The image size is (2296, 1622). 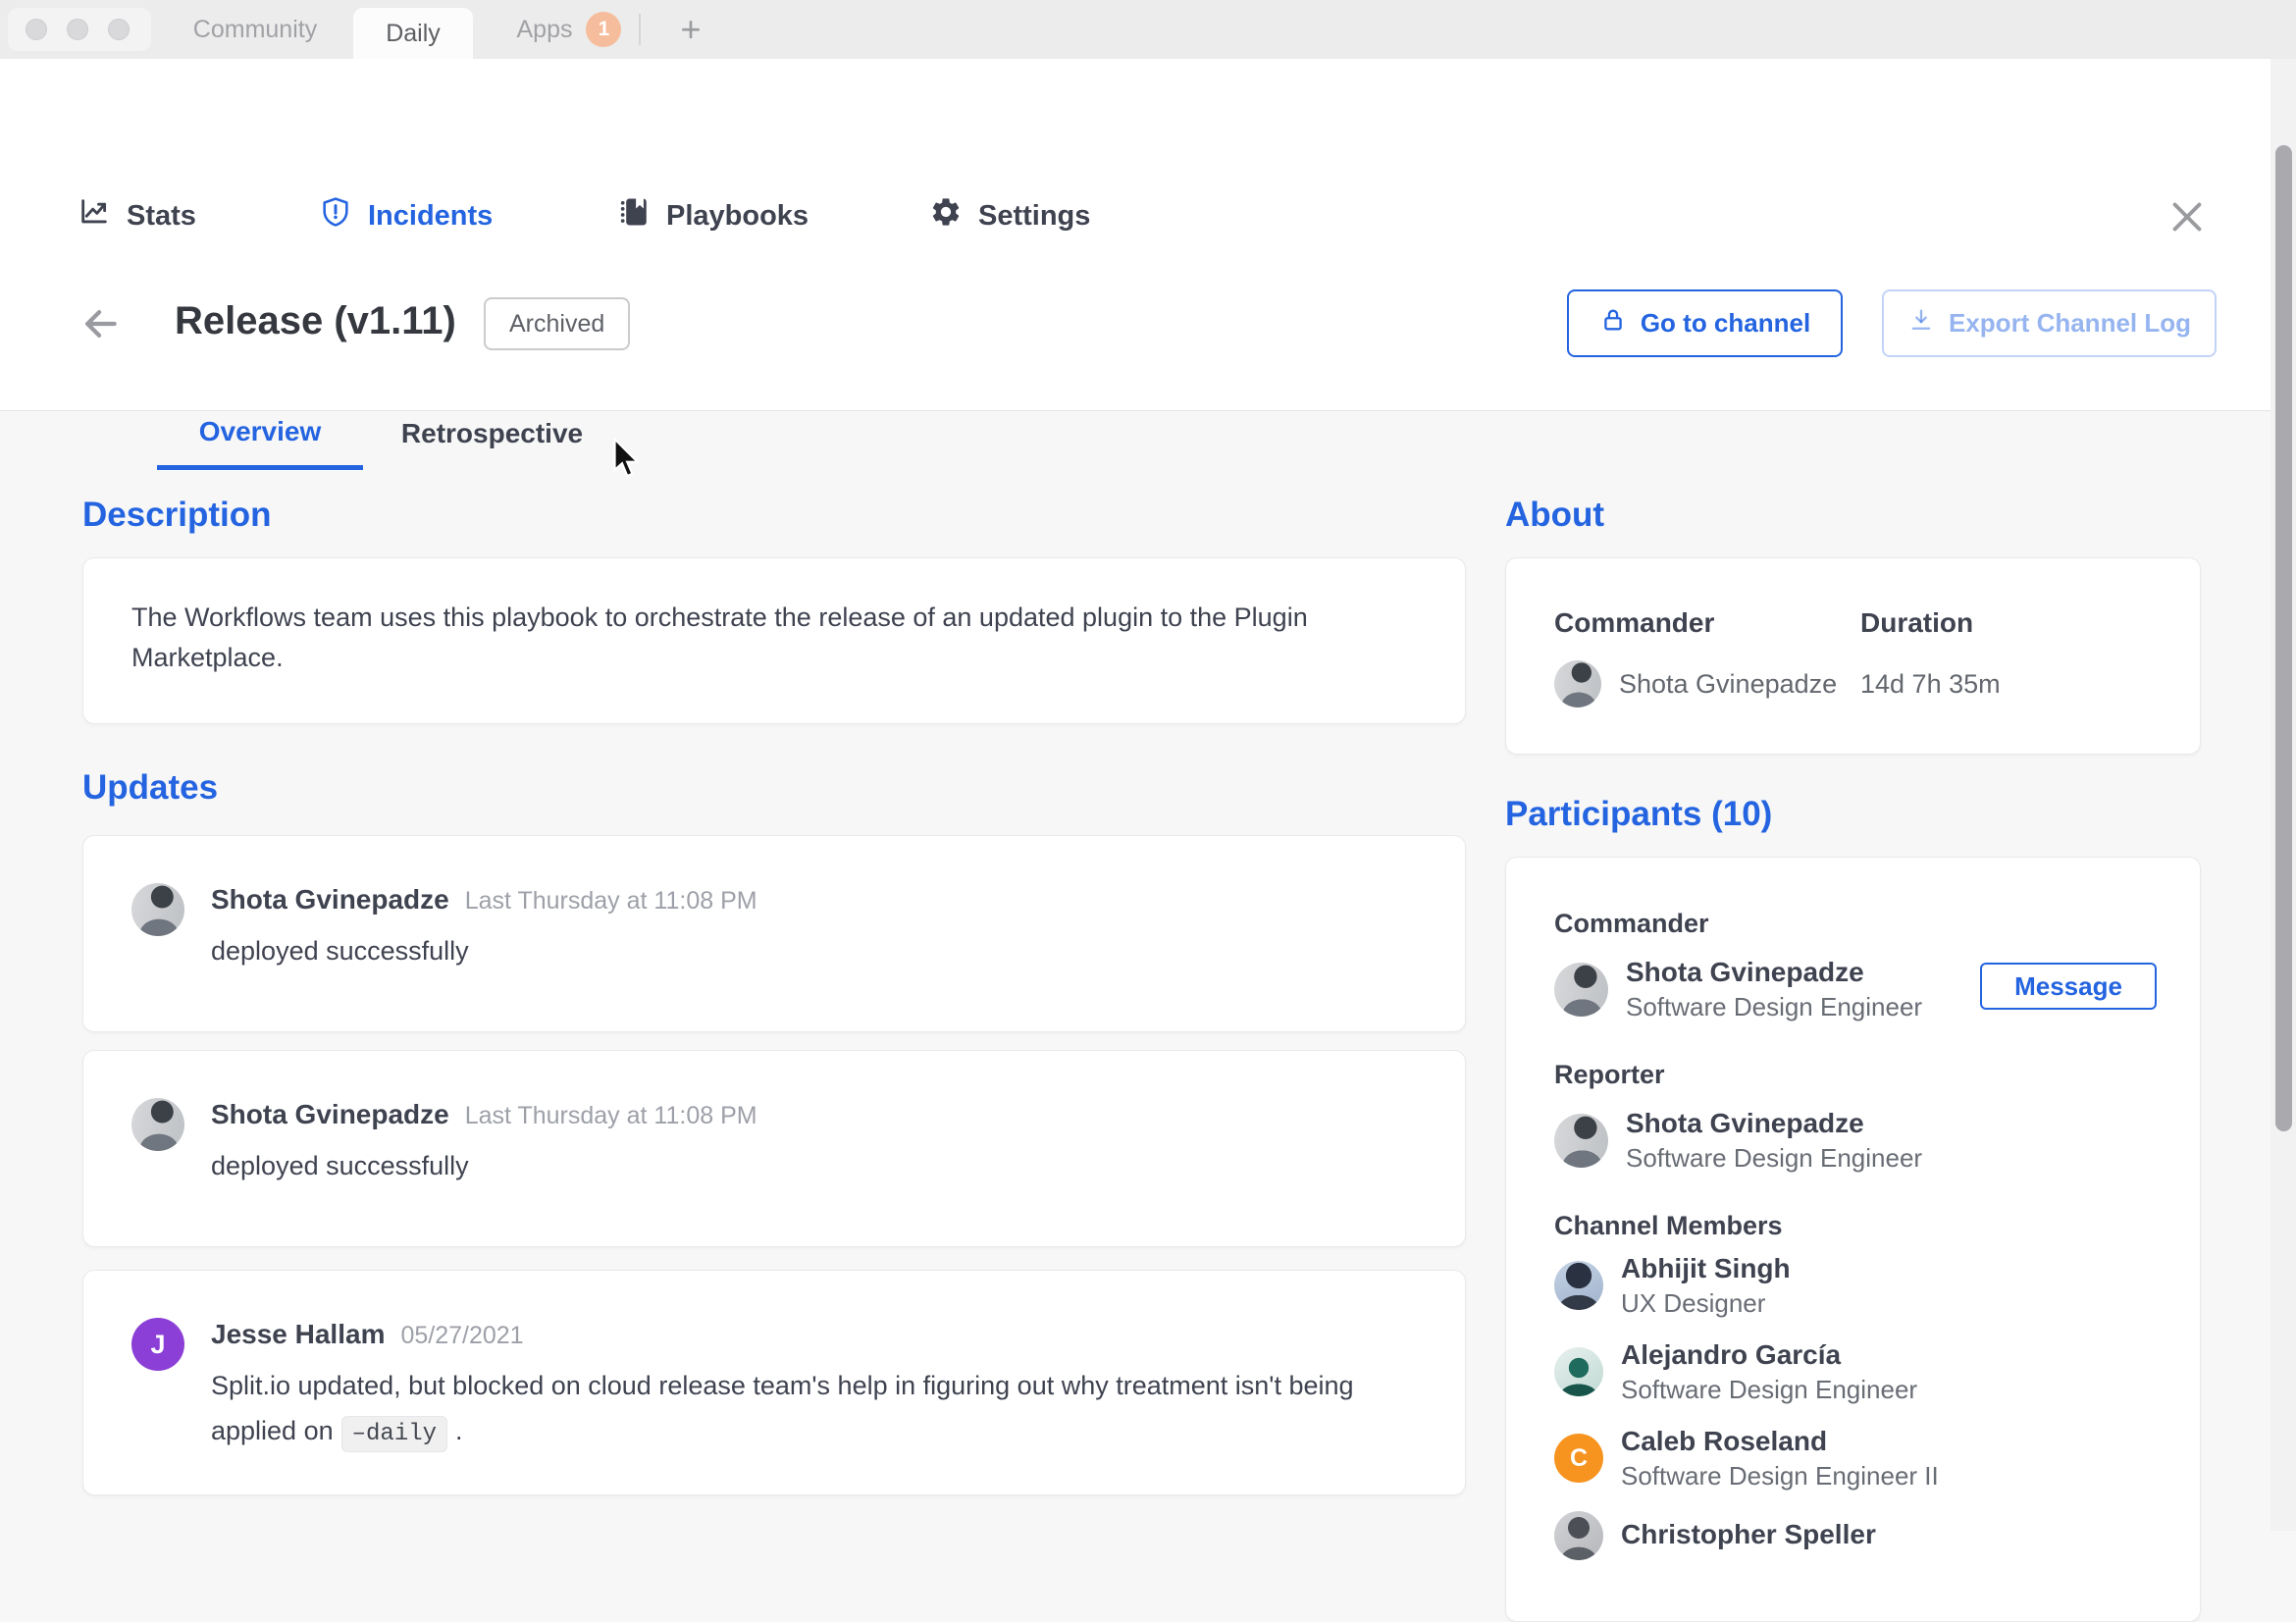 I want to click on nav-item-incidents: Incidents, so click(x=406, y=215).